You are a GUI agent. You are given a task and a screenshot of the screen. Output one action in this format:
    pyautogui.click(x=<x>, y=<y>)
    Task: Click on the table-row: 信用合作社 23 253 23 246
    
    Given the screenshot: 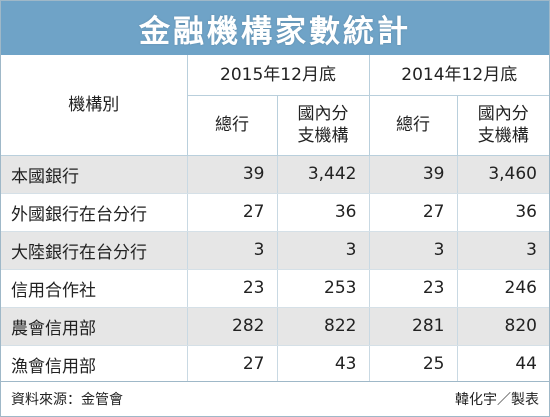 What is the action you would take?
    pyautogui.click(x=275, y=288)
    